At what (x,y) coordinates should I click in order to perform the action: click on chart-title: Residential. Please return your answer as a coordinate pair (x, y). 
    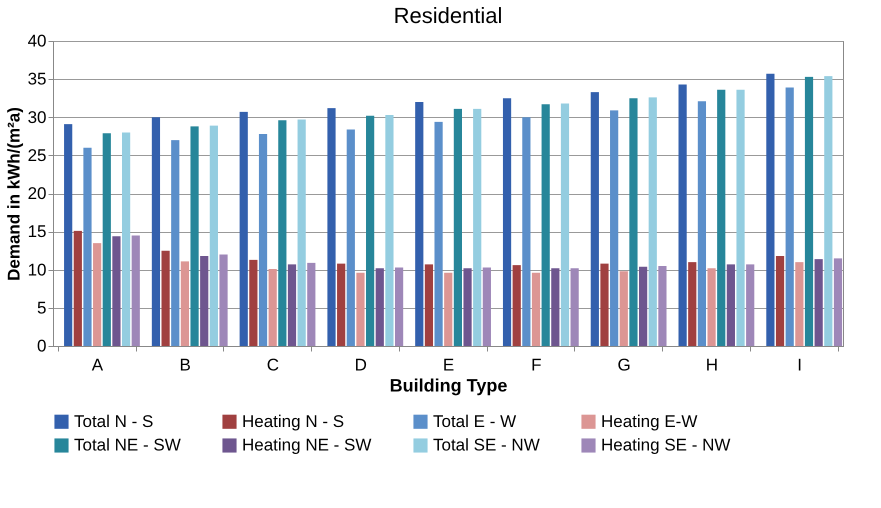
    Looking at the image, I should click on (448, 15).